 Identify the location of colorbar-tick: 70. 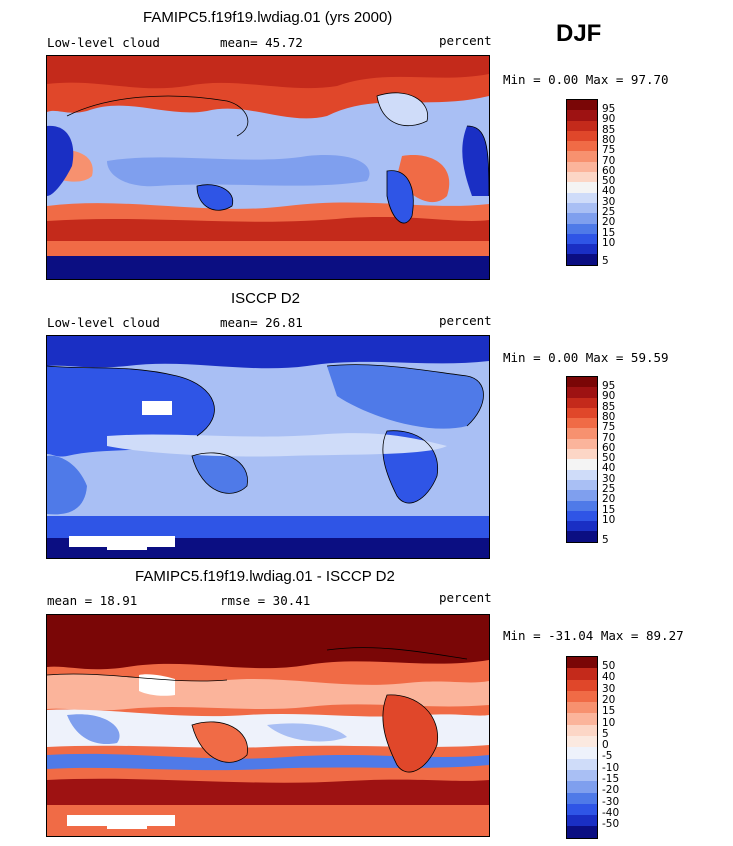
(609, 160).